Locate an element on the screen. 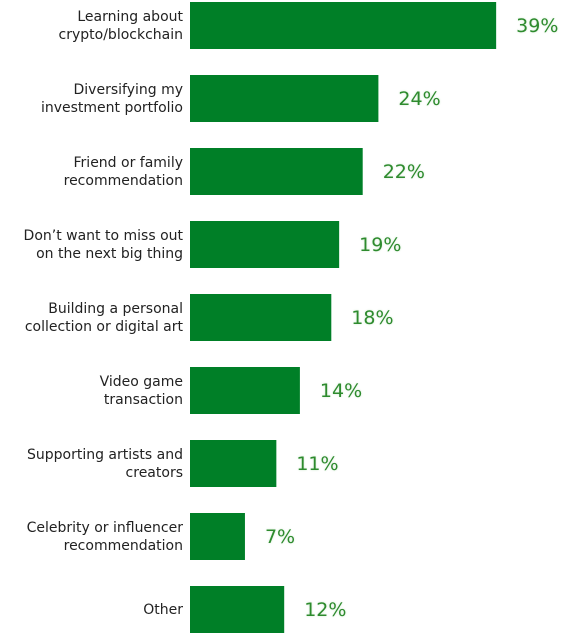  value-label: 11% is located at coordinates (317, 464).